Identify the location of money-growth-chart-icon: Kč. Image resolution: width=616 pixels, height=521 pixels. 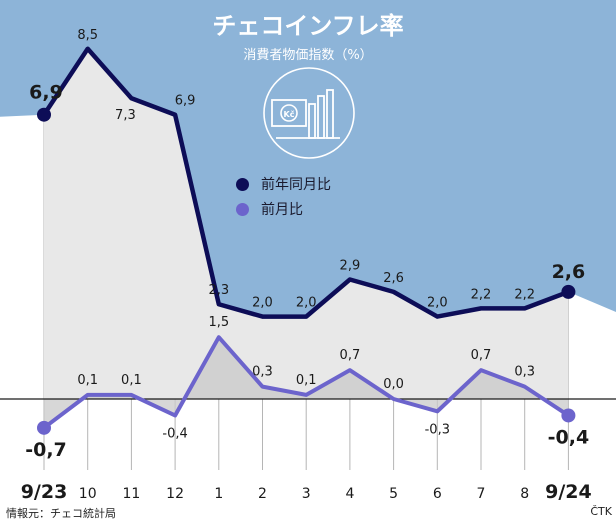
(309, 113).